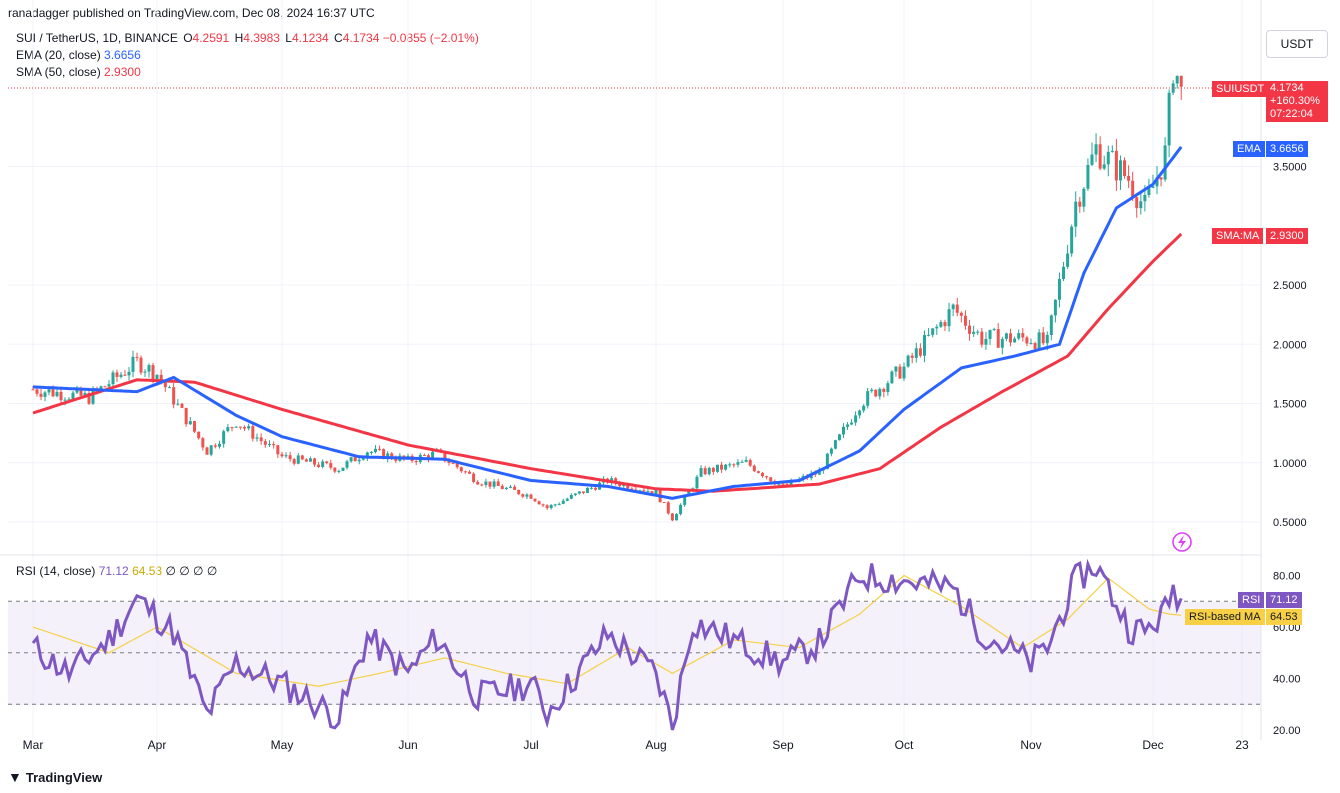 The width and height of the screenshot is (1340, 793). Describe the element at coordinates (1290, 464) in the screenshot. I see `y-tick-label: 1.0000` at that location.